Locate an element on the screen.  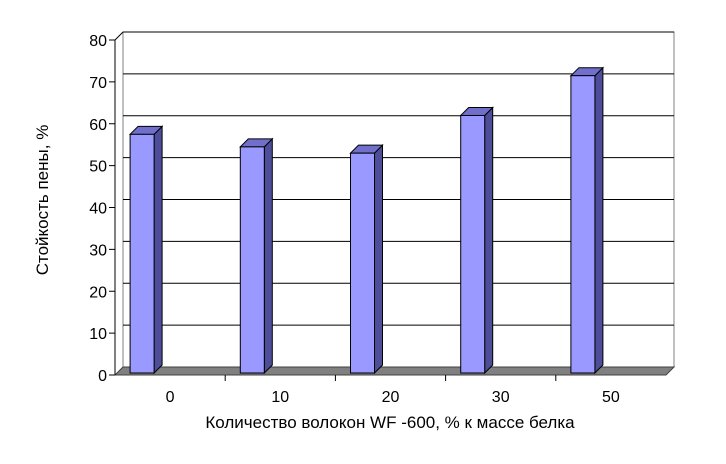
x-tick-label: 0 is located at coordinates (170, 397).